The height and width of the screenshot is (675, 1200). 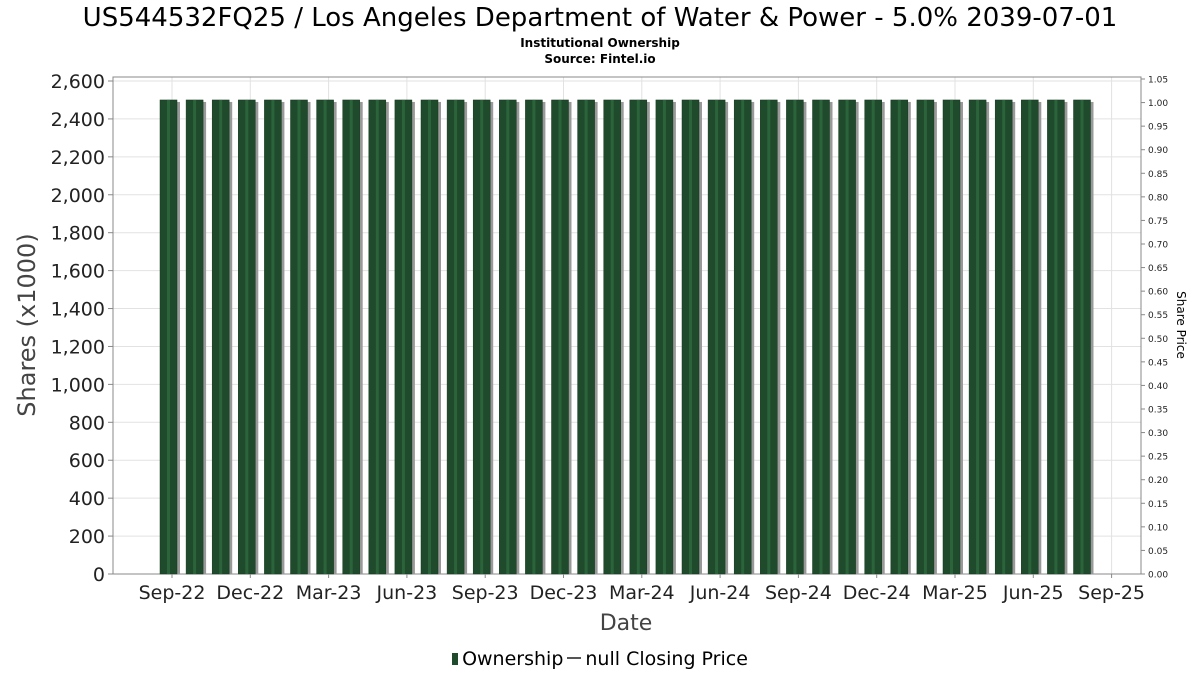 I want to click on chart-subtitle: Institutional Ownership, so click(x=600, y=43).